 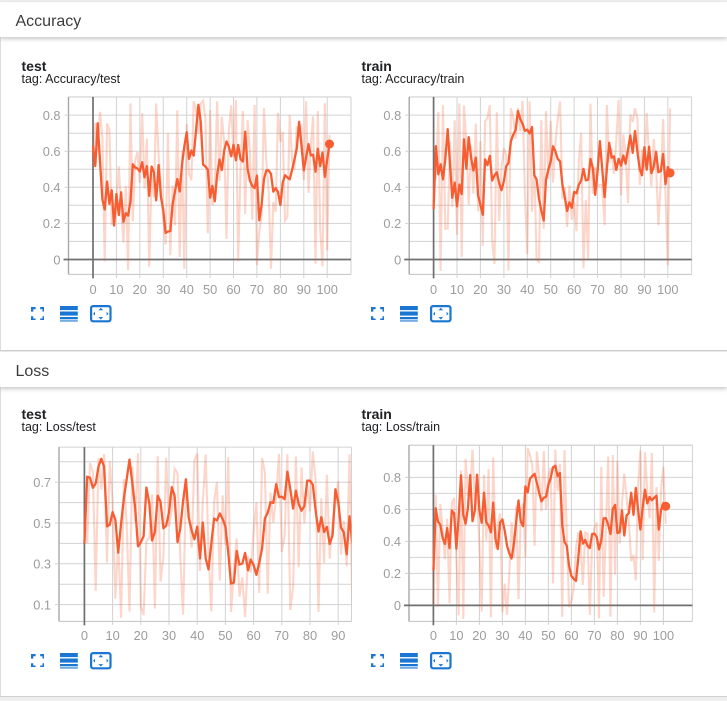 What do you see at coordinates (42, 482) in the screenshot?
I see `svg-text: 0.7` at bounding box center [42, 482].